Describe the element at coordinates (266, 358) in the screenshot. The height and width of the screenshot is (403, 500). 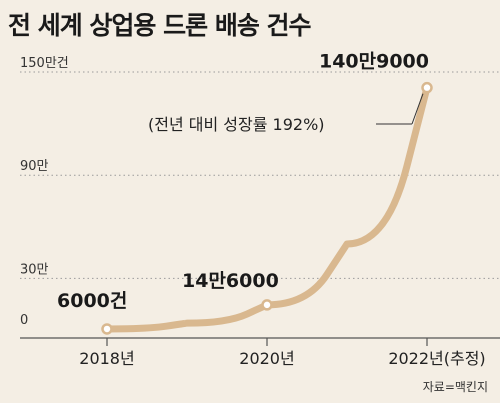
I see `x-tick-label: 2020년` at that location.